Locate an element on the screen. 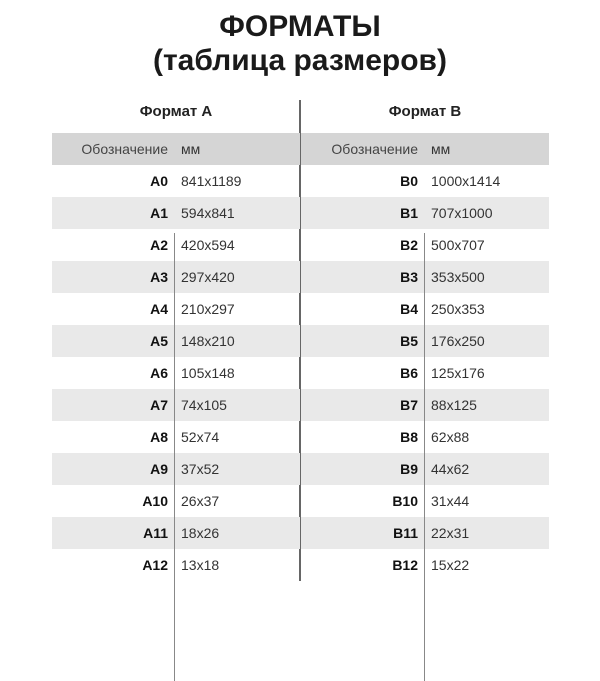 Image resolution: width=600 pixels, height=681 pixels. table-row: B5 176x250 is located at coordinates (425, 341).